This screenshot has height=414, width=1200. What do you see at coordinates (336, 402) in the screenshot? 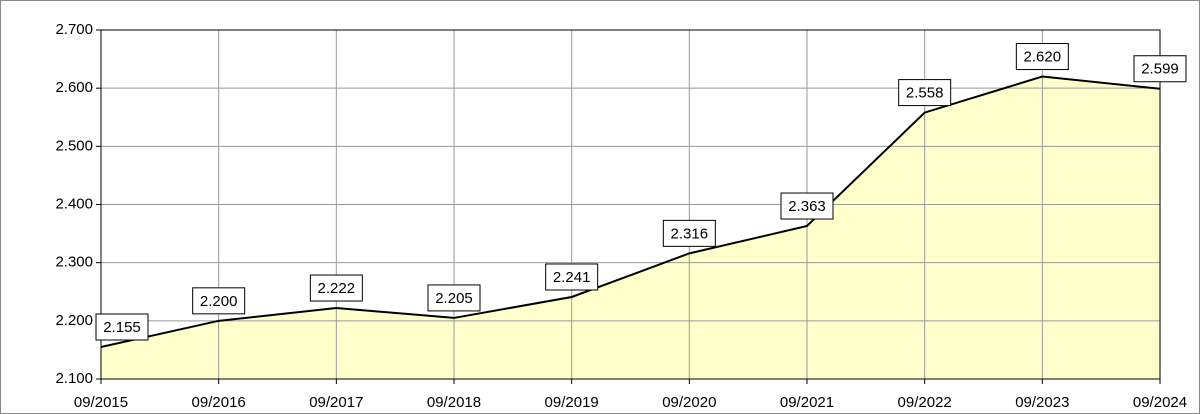
I see `x-tick-label: 09/2017` at bounding box center [336, 402].